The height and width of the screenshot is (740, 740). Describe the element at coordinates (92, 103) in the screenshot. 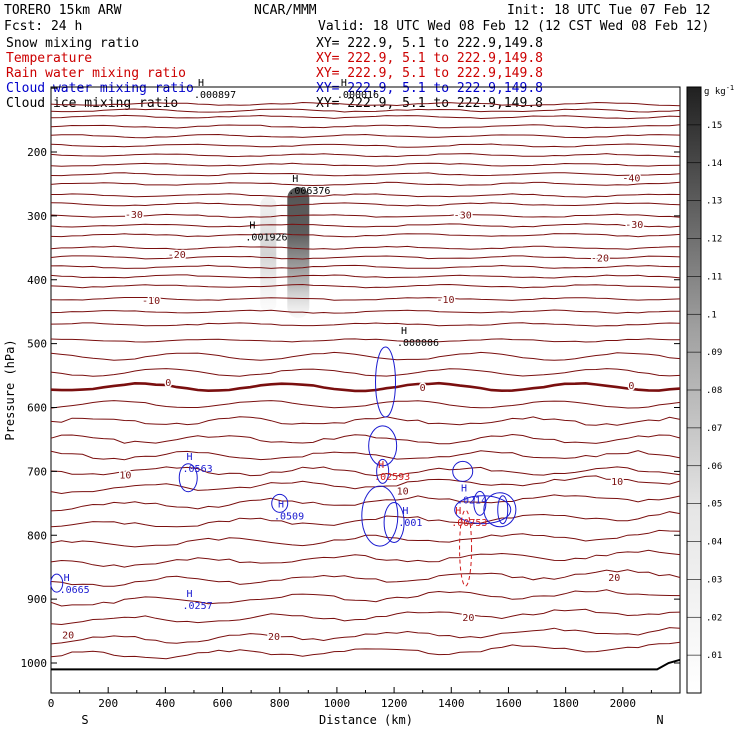

I see `legend-name-cloud-ice: Cloud ice mixing ratio` at that location.